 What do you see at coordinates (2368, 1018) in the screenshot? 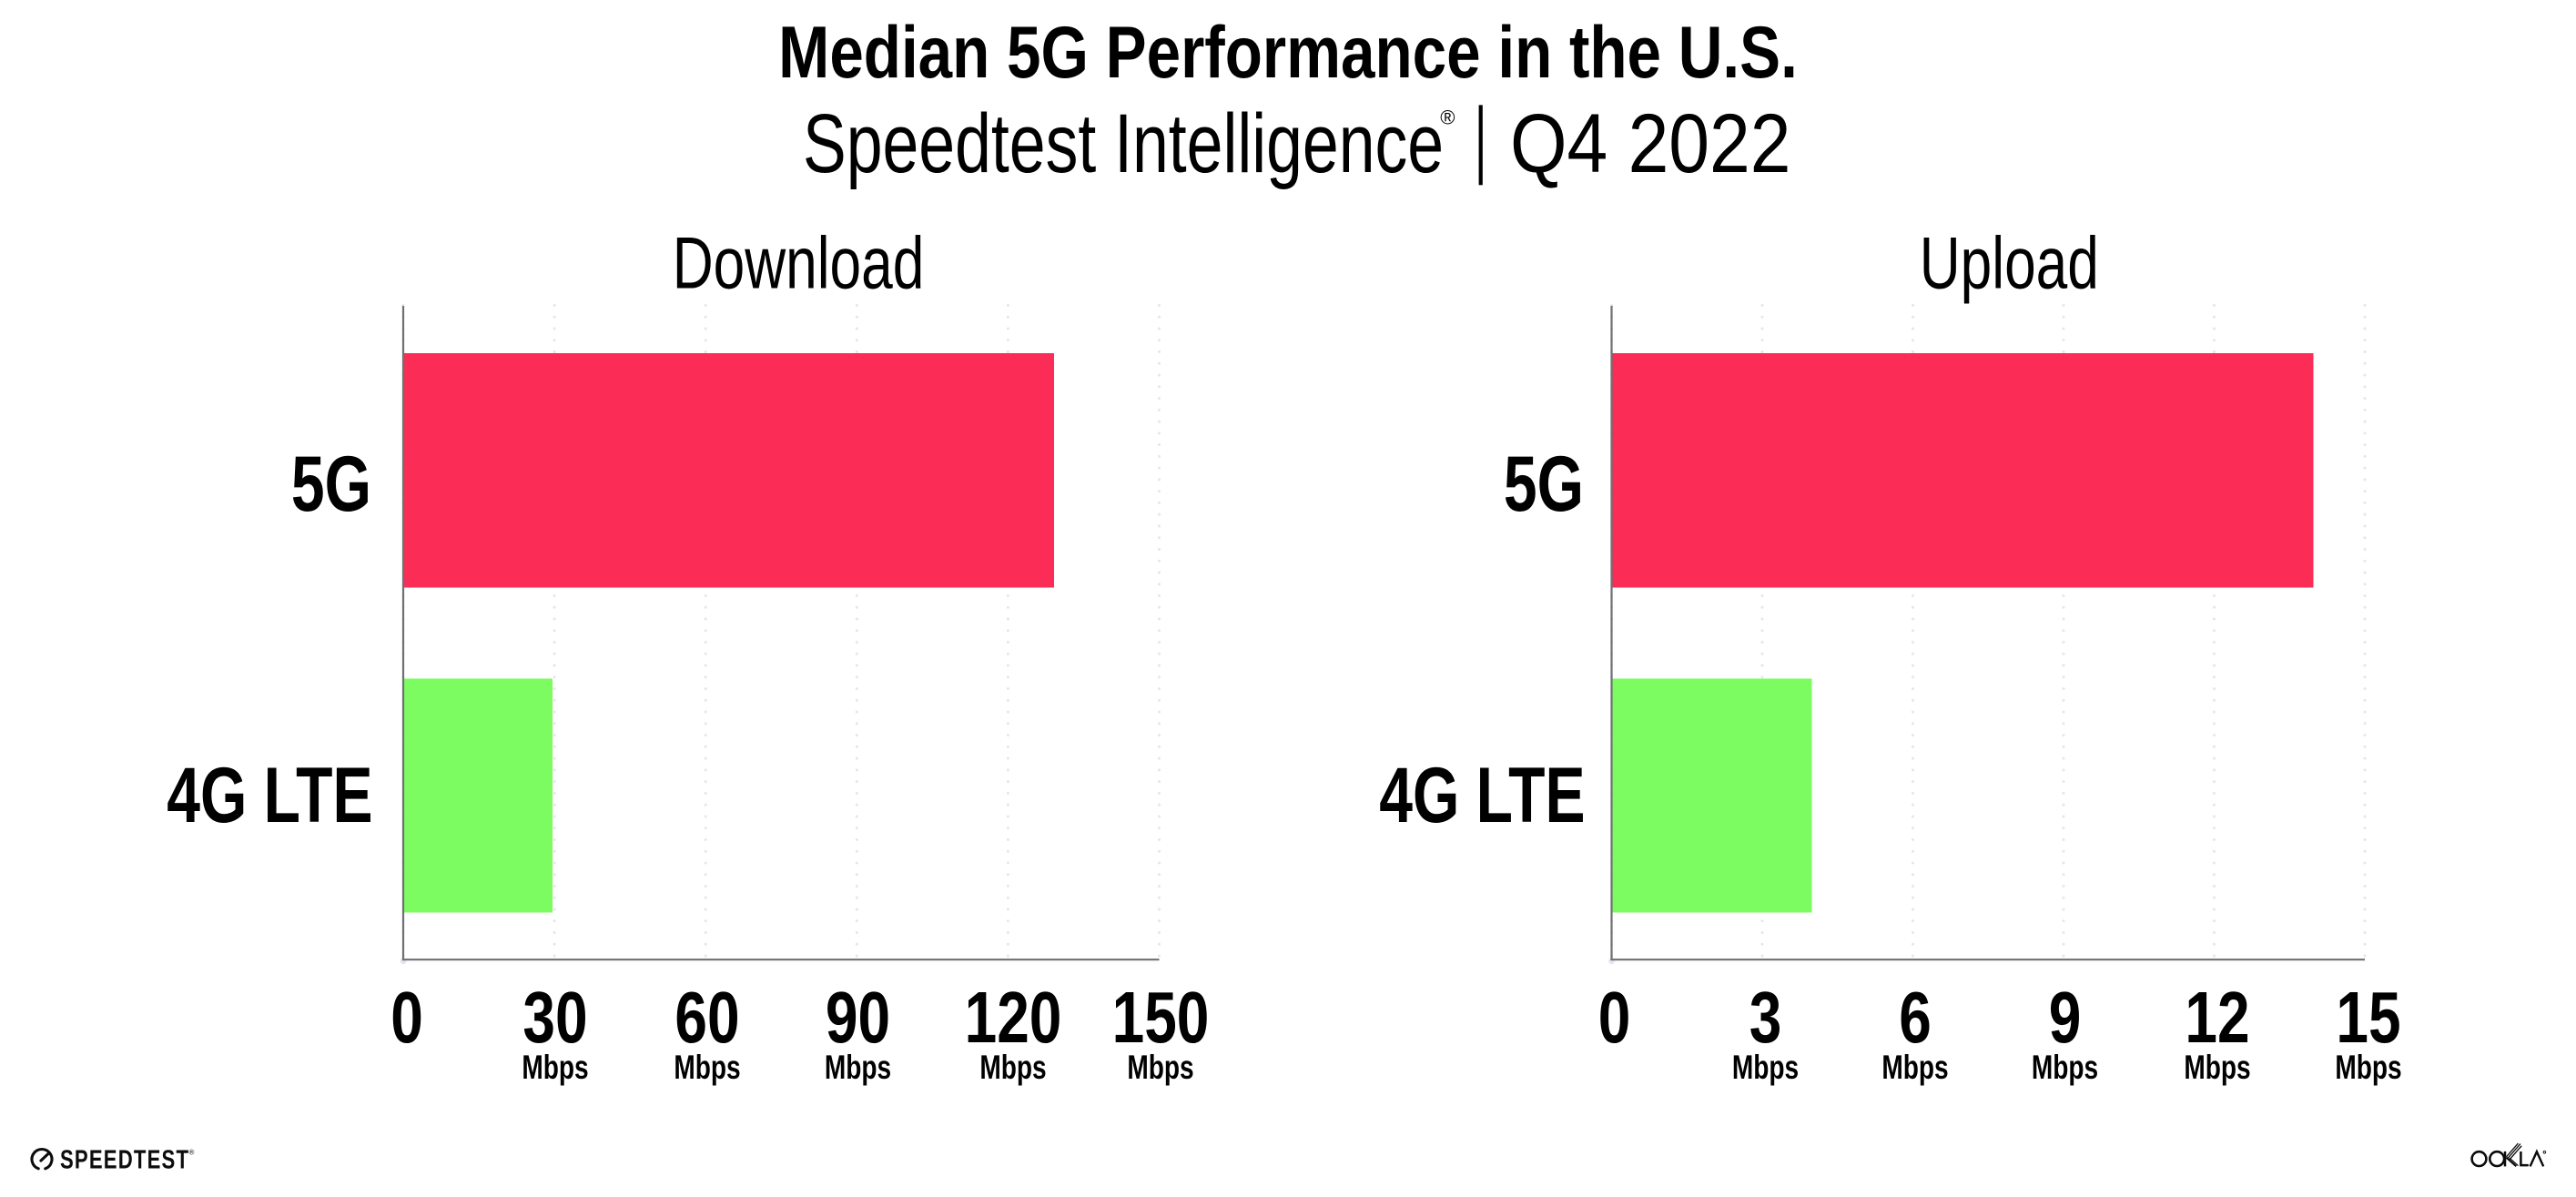
I see `svg-text: 15` at bounding box center [2368, 1018].